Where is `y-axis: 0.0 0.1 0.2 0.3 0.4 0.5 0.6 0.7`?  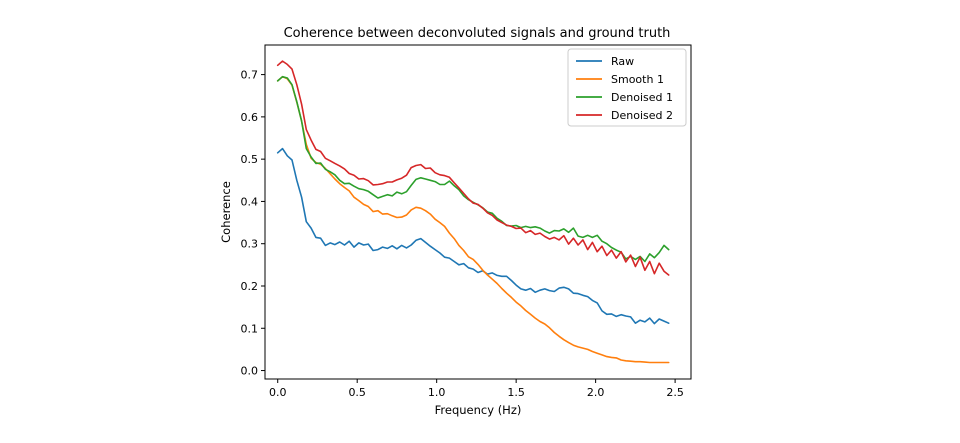 y-axis: 0.0 0.1 0.2 0.3 0.4 0.5 0.6 0.7 is located at coordinates (253, 223).